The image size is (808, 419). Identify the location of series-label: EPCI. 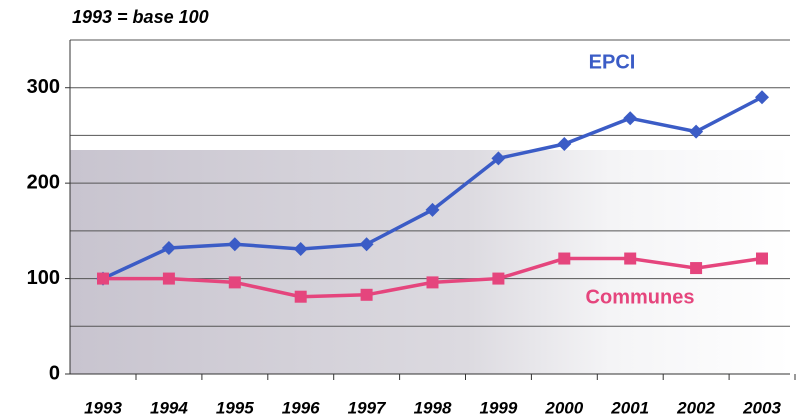
(612, 62).